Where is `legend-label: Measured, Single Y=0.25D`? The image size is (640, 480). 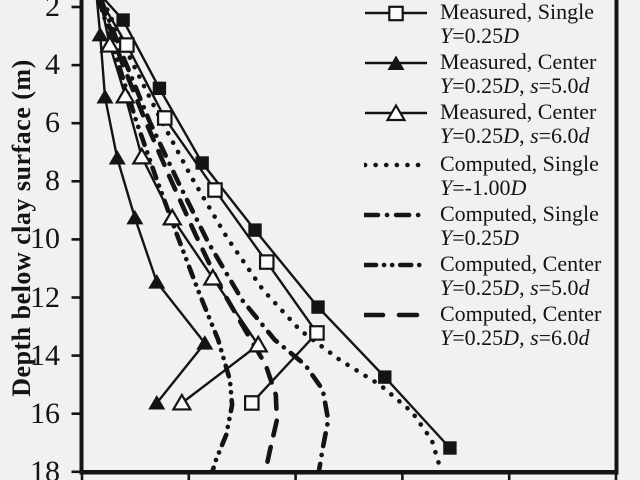 legend-label: Measured, Single Y=0.25D is located at coordinates (517, 24).